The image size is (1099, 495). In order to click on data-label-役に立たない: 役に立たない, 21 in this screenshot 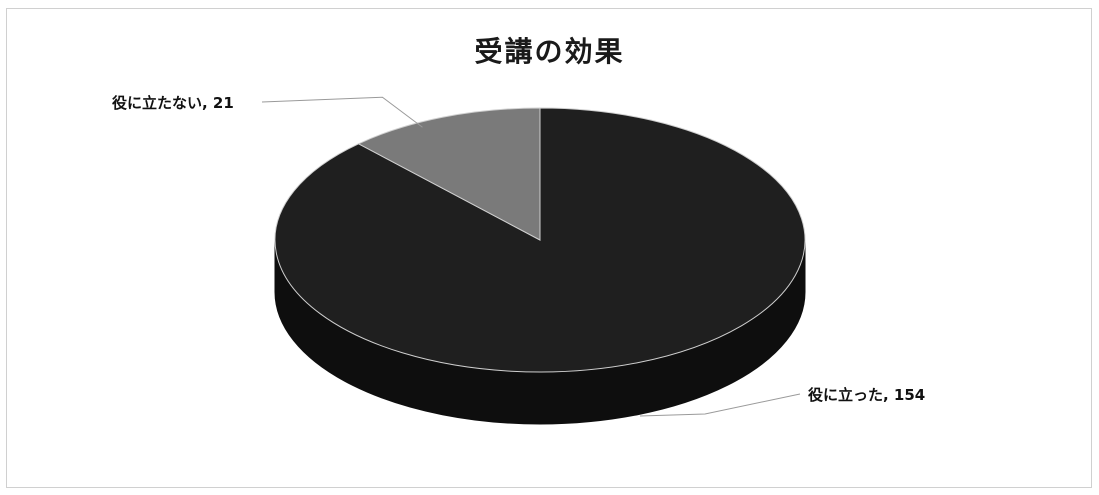, I will do `click(173, 103)`.